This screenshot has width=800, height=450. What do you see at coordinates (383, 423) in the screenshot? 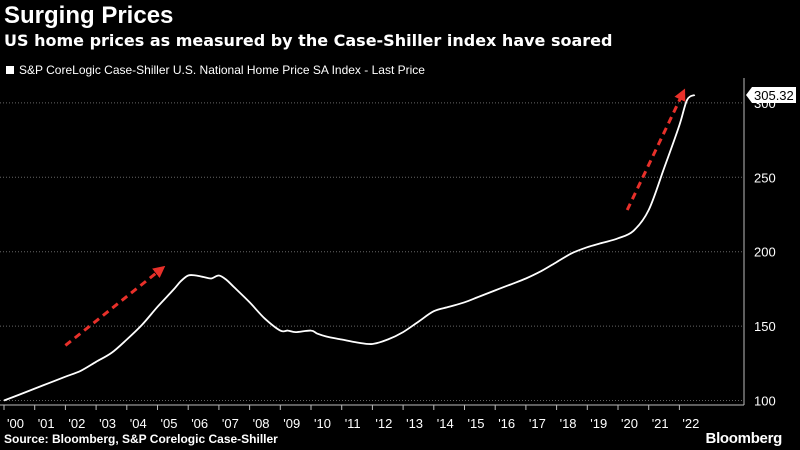
I see `x-tick-label: '12` at bounding box center [383, 423].